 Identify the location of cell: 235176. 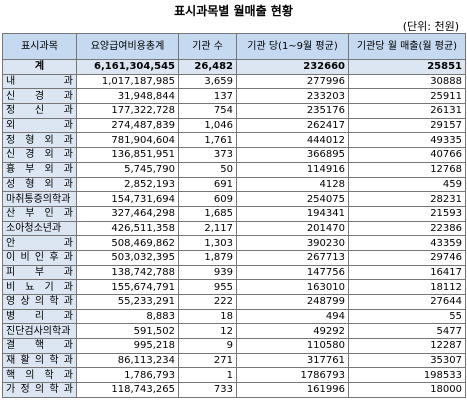
(292, 111).